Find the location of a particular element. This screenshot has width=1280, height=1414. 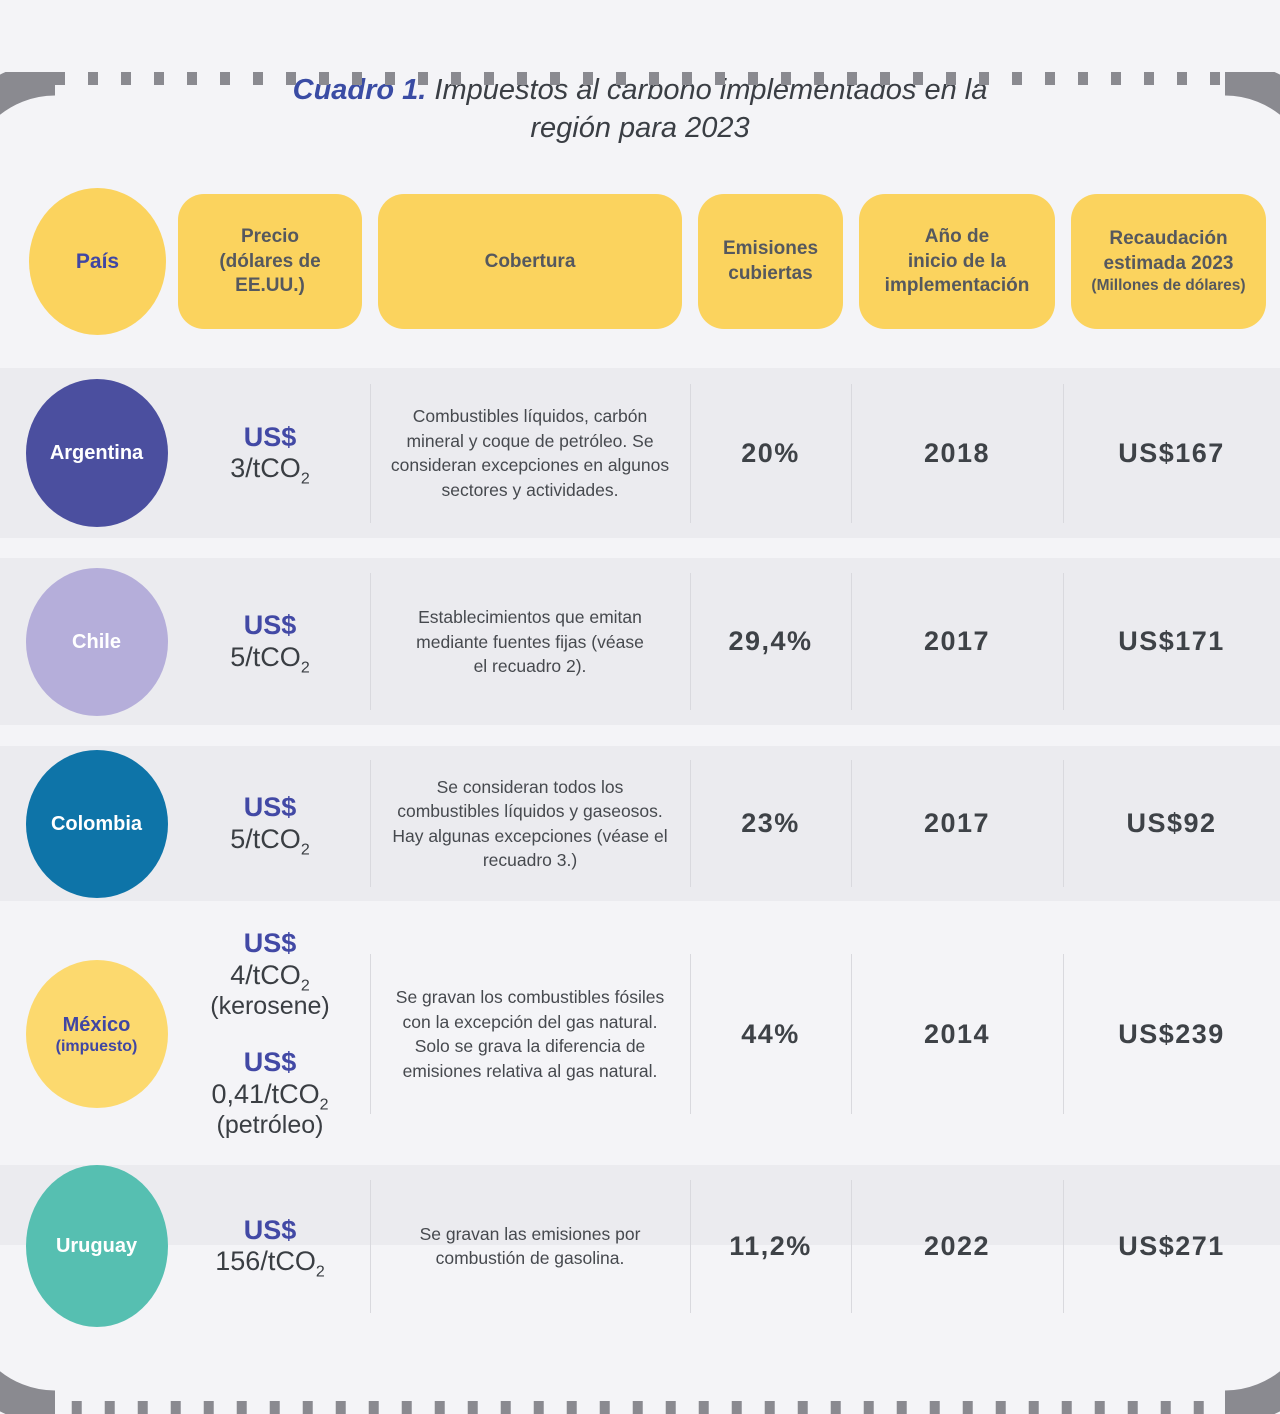

year-value: 2018 is located at coordinates (957, 452).